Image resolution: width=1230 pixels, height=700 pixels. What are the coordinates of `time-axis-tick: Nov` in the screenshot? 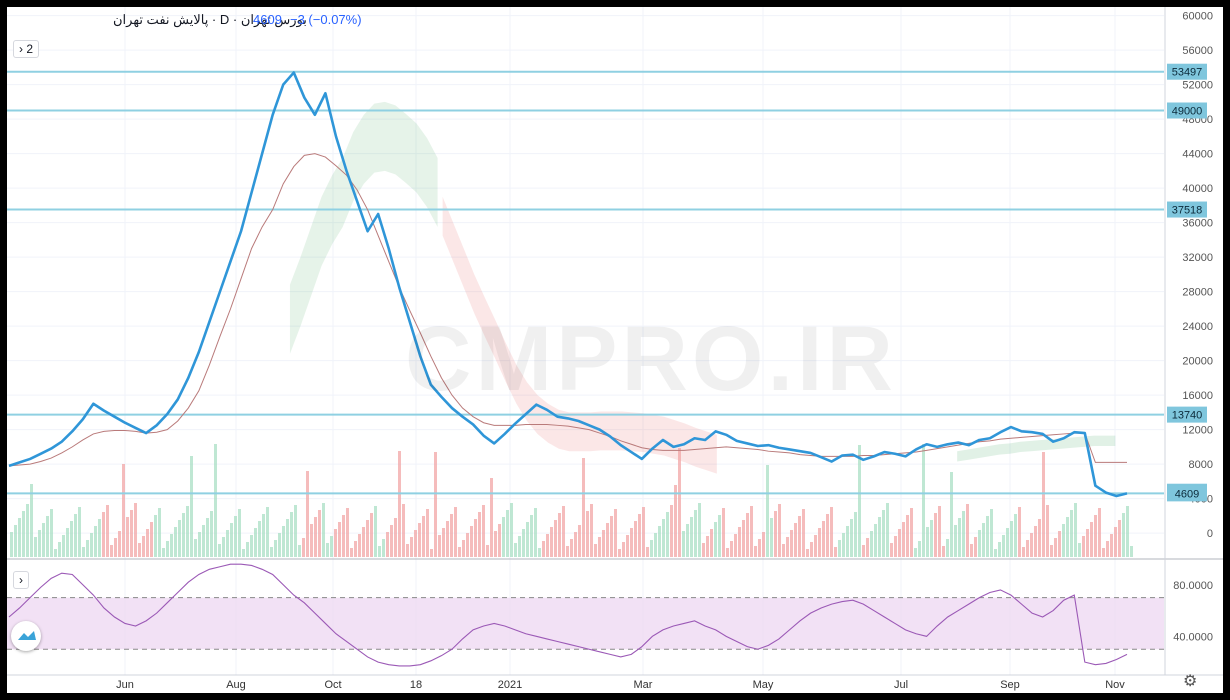 It's located at (1115, 685).